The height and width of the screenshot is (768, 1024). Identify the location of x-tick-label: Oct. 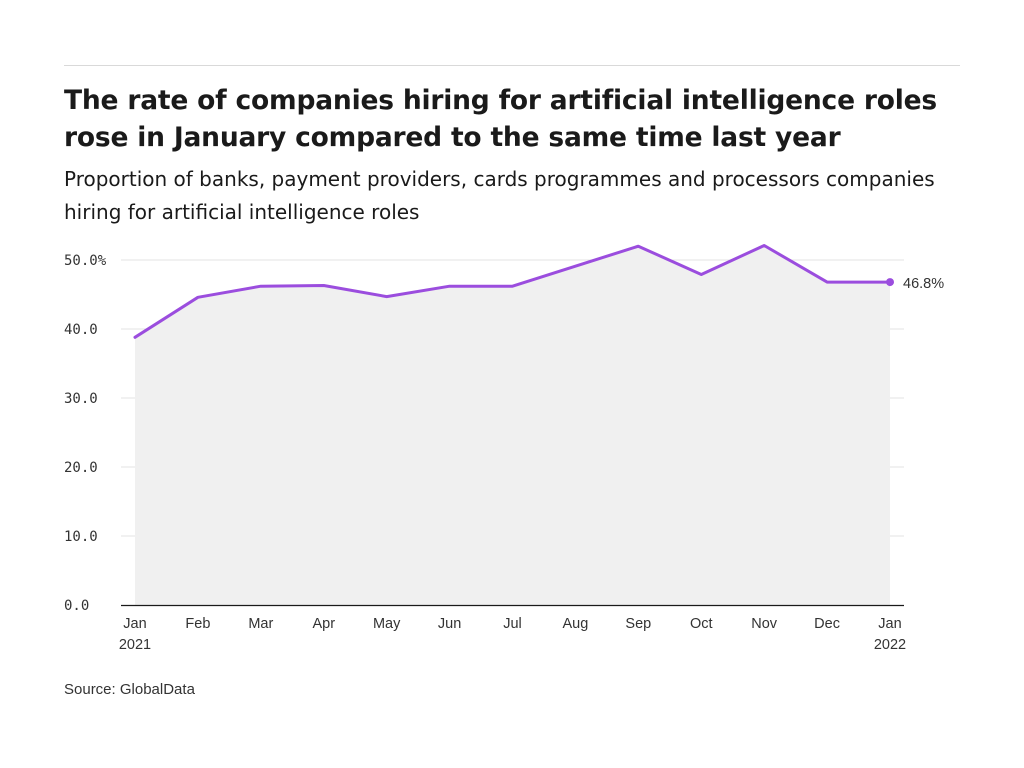
(701, 624).